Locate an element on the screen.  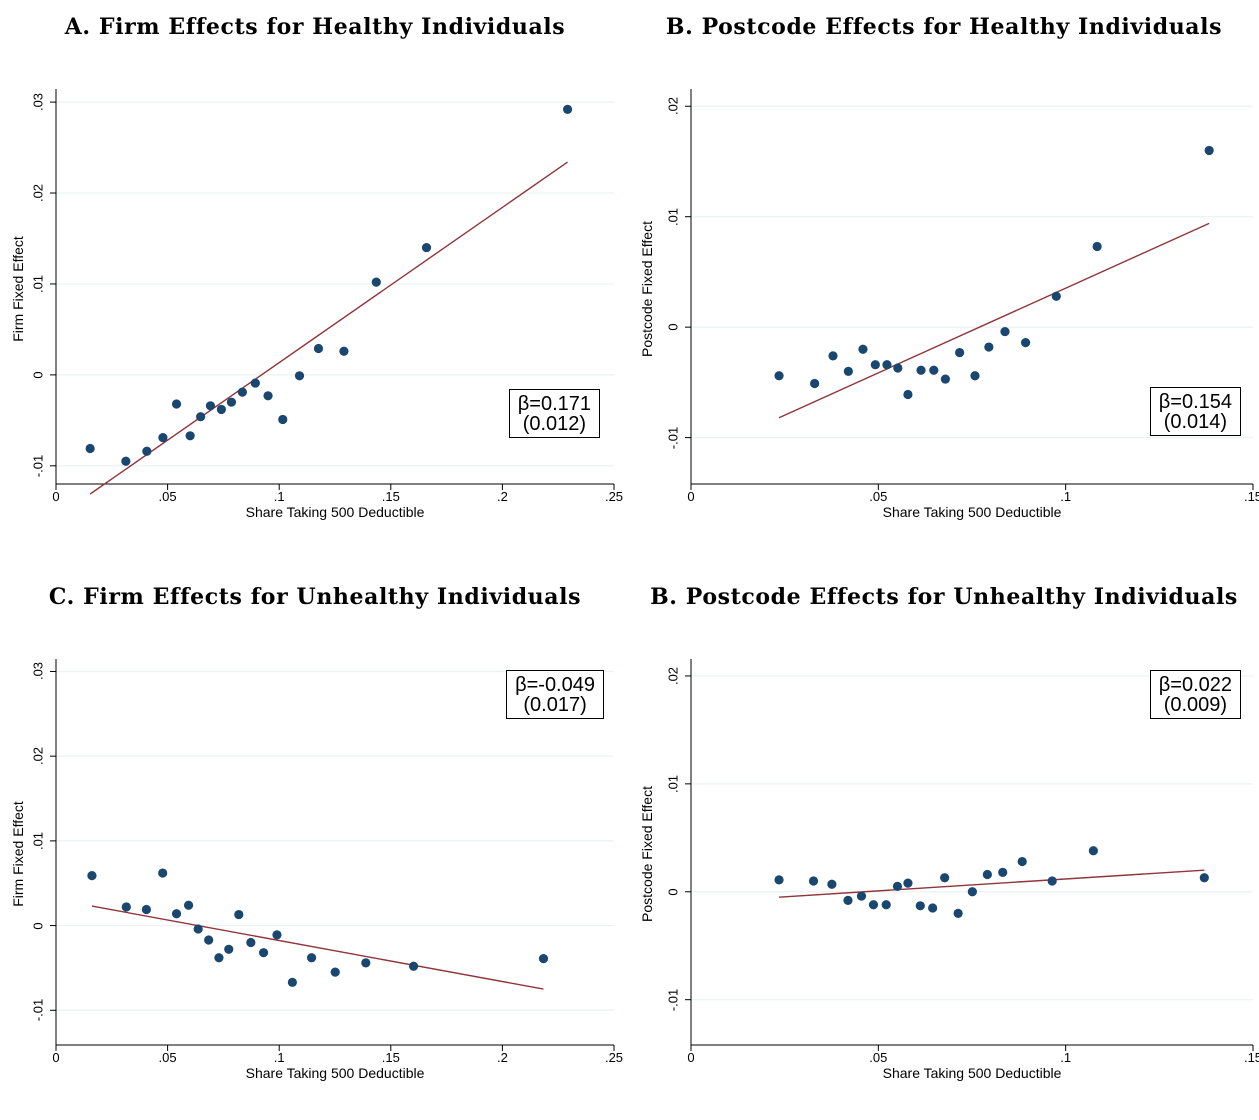
coefficient-se: (0.009) is located at coordinates (1195, 705).